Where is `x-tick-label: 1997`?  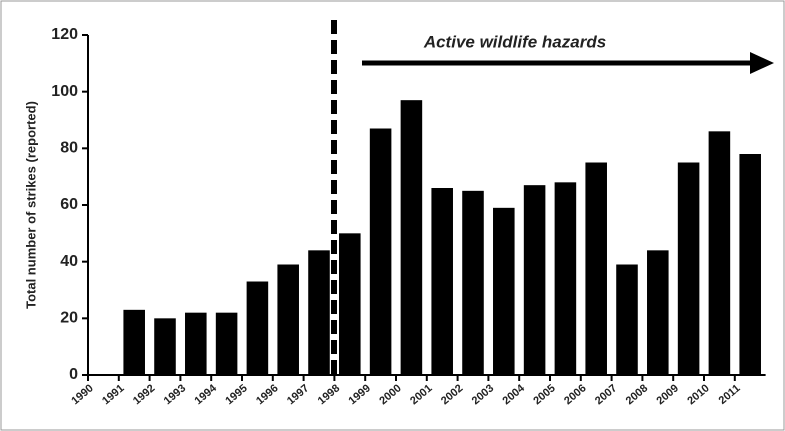
x-tick-label: 1997 is located at coordinates (298, 394).